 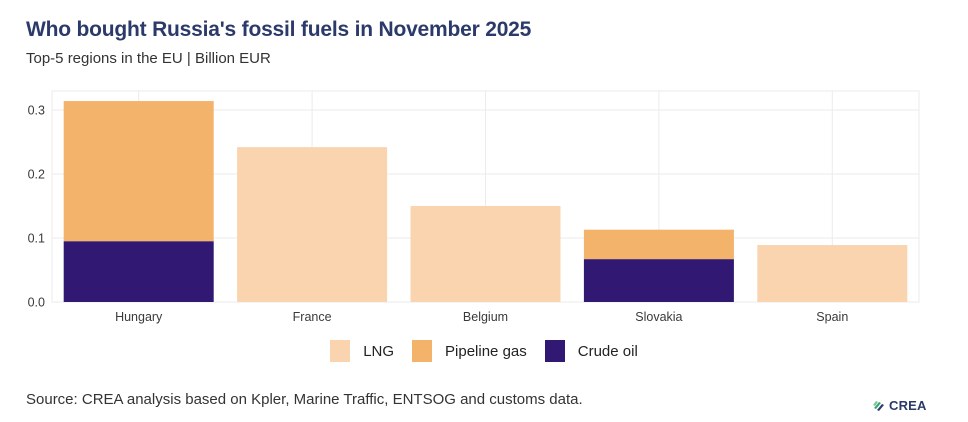 What do you see at coordinates (36, 175) in the screenshot?
I see `y-tick-label: 0.2` at bounding box center [36, 175].